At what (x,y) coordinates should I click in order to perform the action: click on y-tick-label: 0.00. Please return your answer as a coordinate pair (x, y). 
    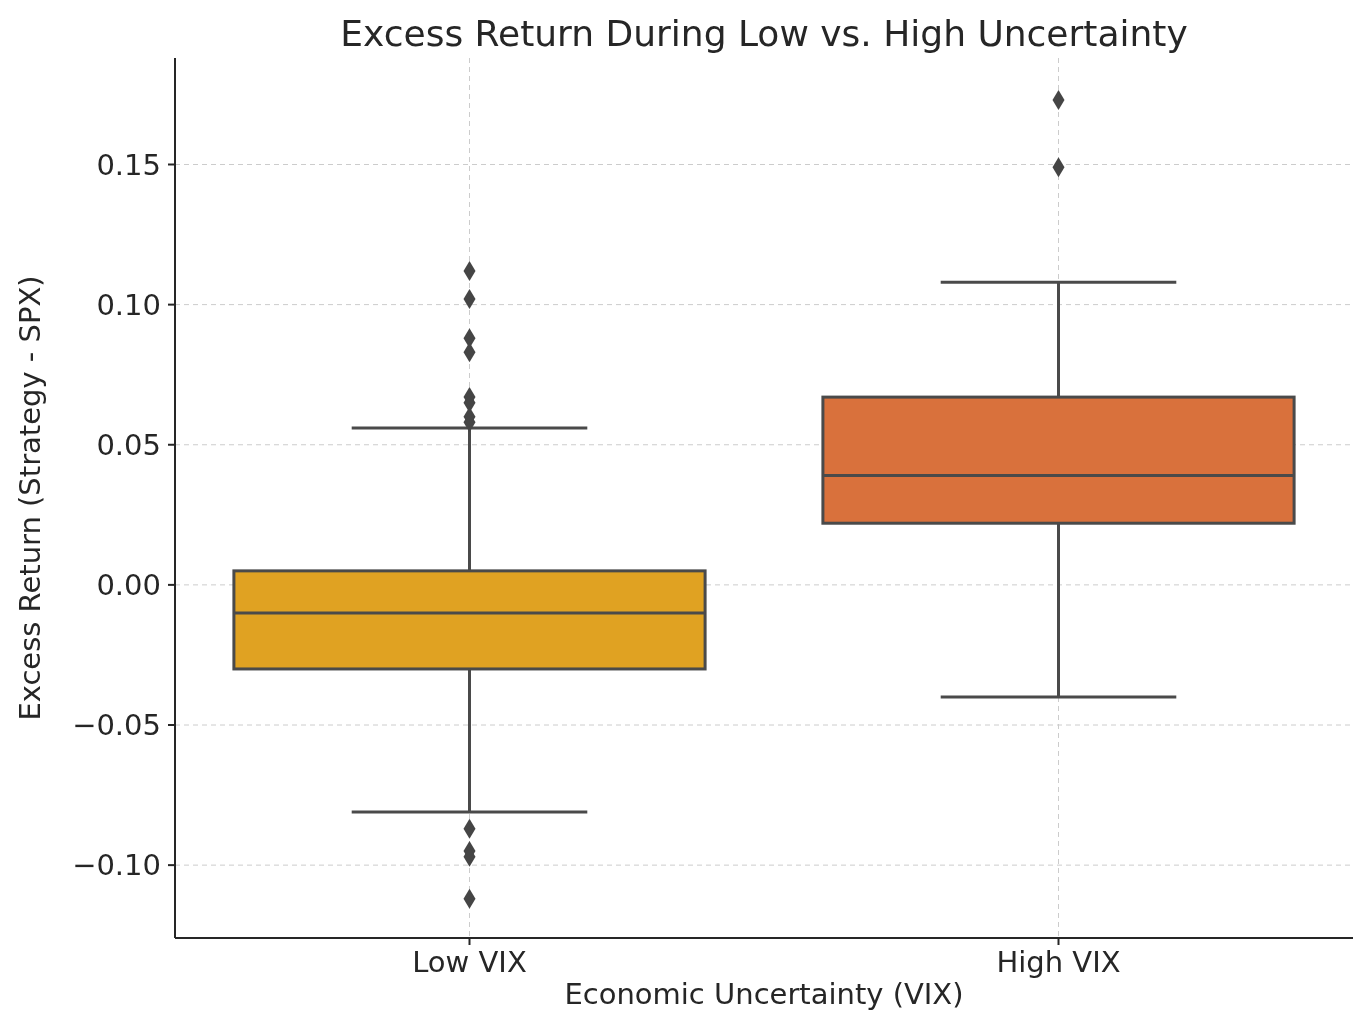
    Looking at the image, I should click on (128, 585).